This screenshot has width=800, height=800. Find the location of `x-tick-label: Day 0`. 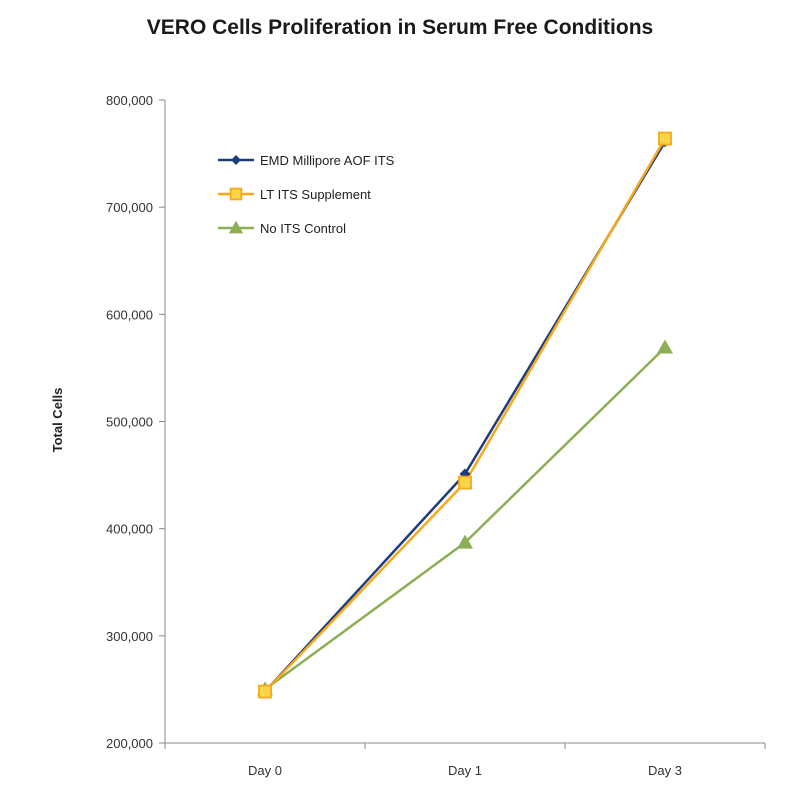

x-tick-label: Day 0 is located at coordinates (265, 770).